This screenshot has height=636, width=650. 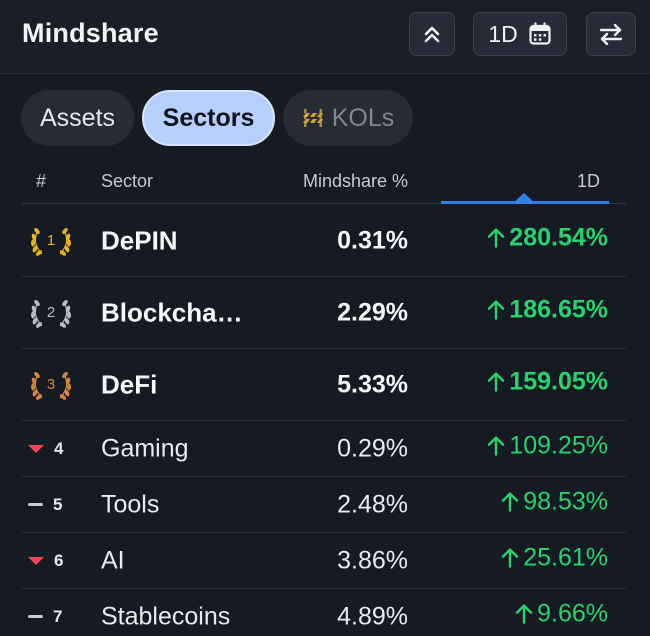 I want to click on sector-name: DePIN, so click(x=139, y=240).